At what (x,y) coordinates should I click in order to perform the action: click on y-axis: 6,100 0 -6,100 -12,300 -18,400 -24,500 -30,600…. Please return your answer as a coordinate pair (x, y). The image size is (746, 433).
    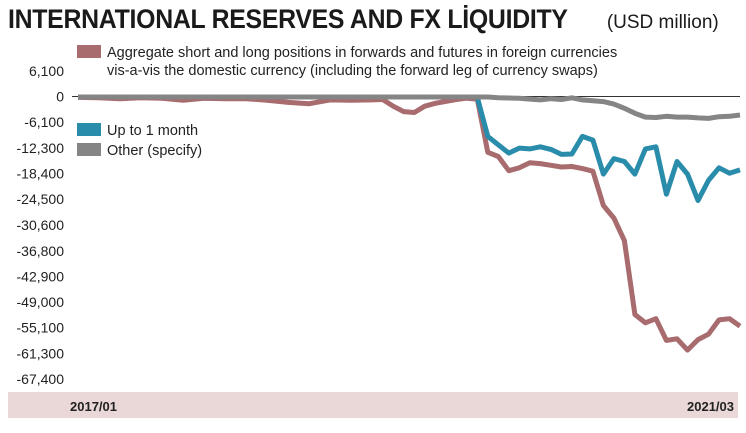
    Looking at the image, I should click on (41, 225).